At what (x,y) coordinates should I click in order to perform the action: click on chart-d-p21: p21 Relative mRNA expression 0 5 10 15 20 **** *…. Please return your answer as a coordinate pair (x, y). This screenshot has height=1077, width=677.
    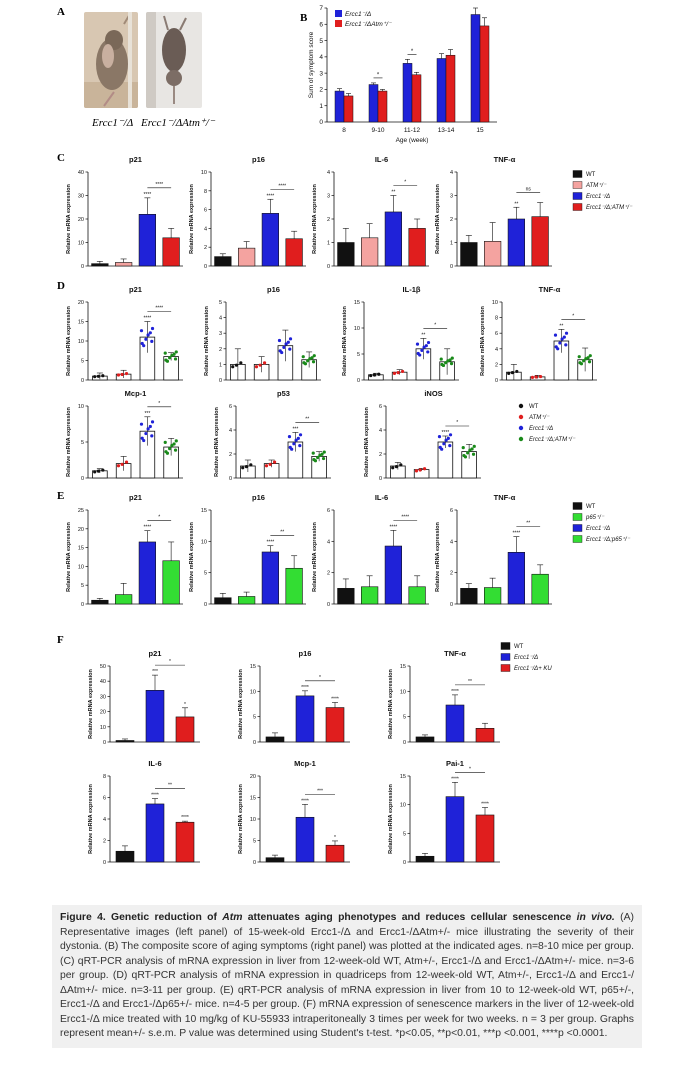
    Looking at the image, I should click on (124, 334).